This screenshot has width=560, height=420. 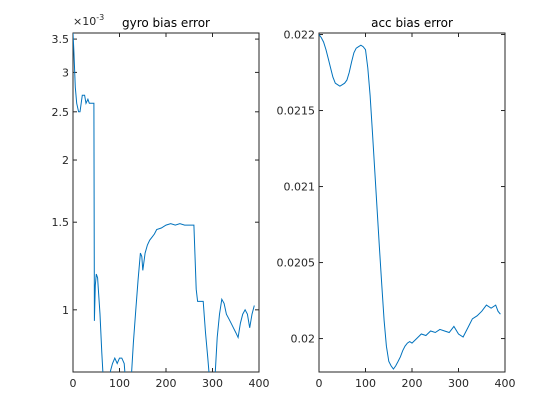 What do you see at coordinates (412, 383) in the screenshot?
I see `acc-x-tick-label: 200` at bounding box center [412, 383].